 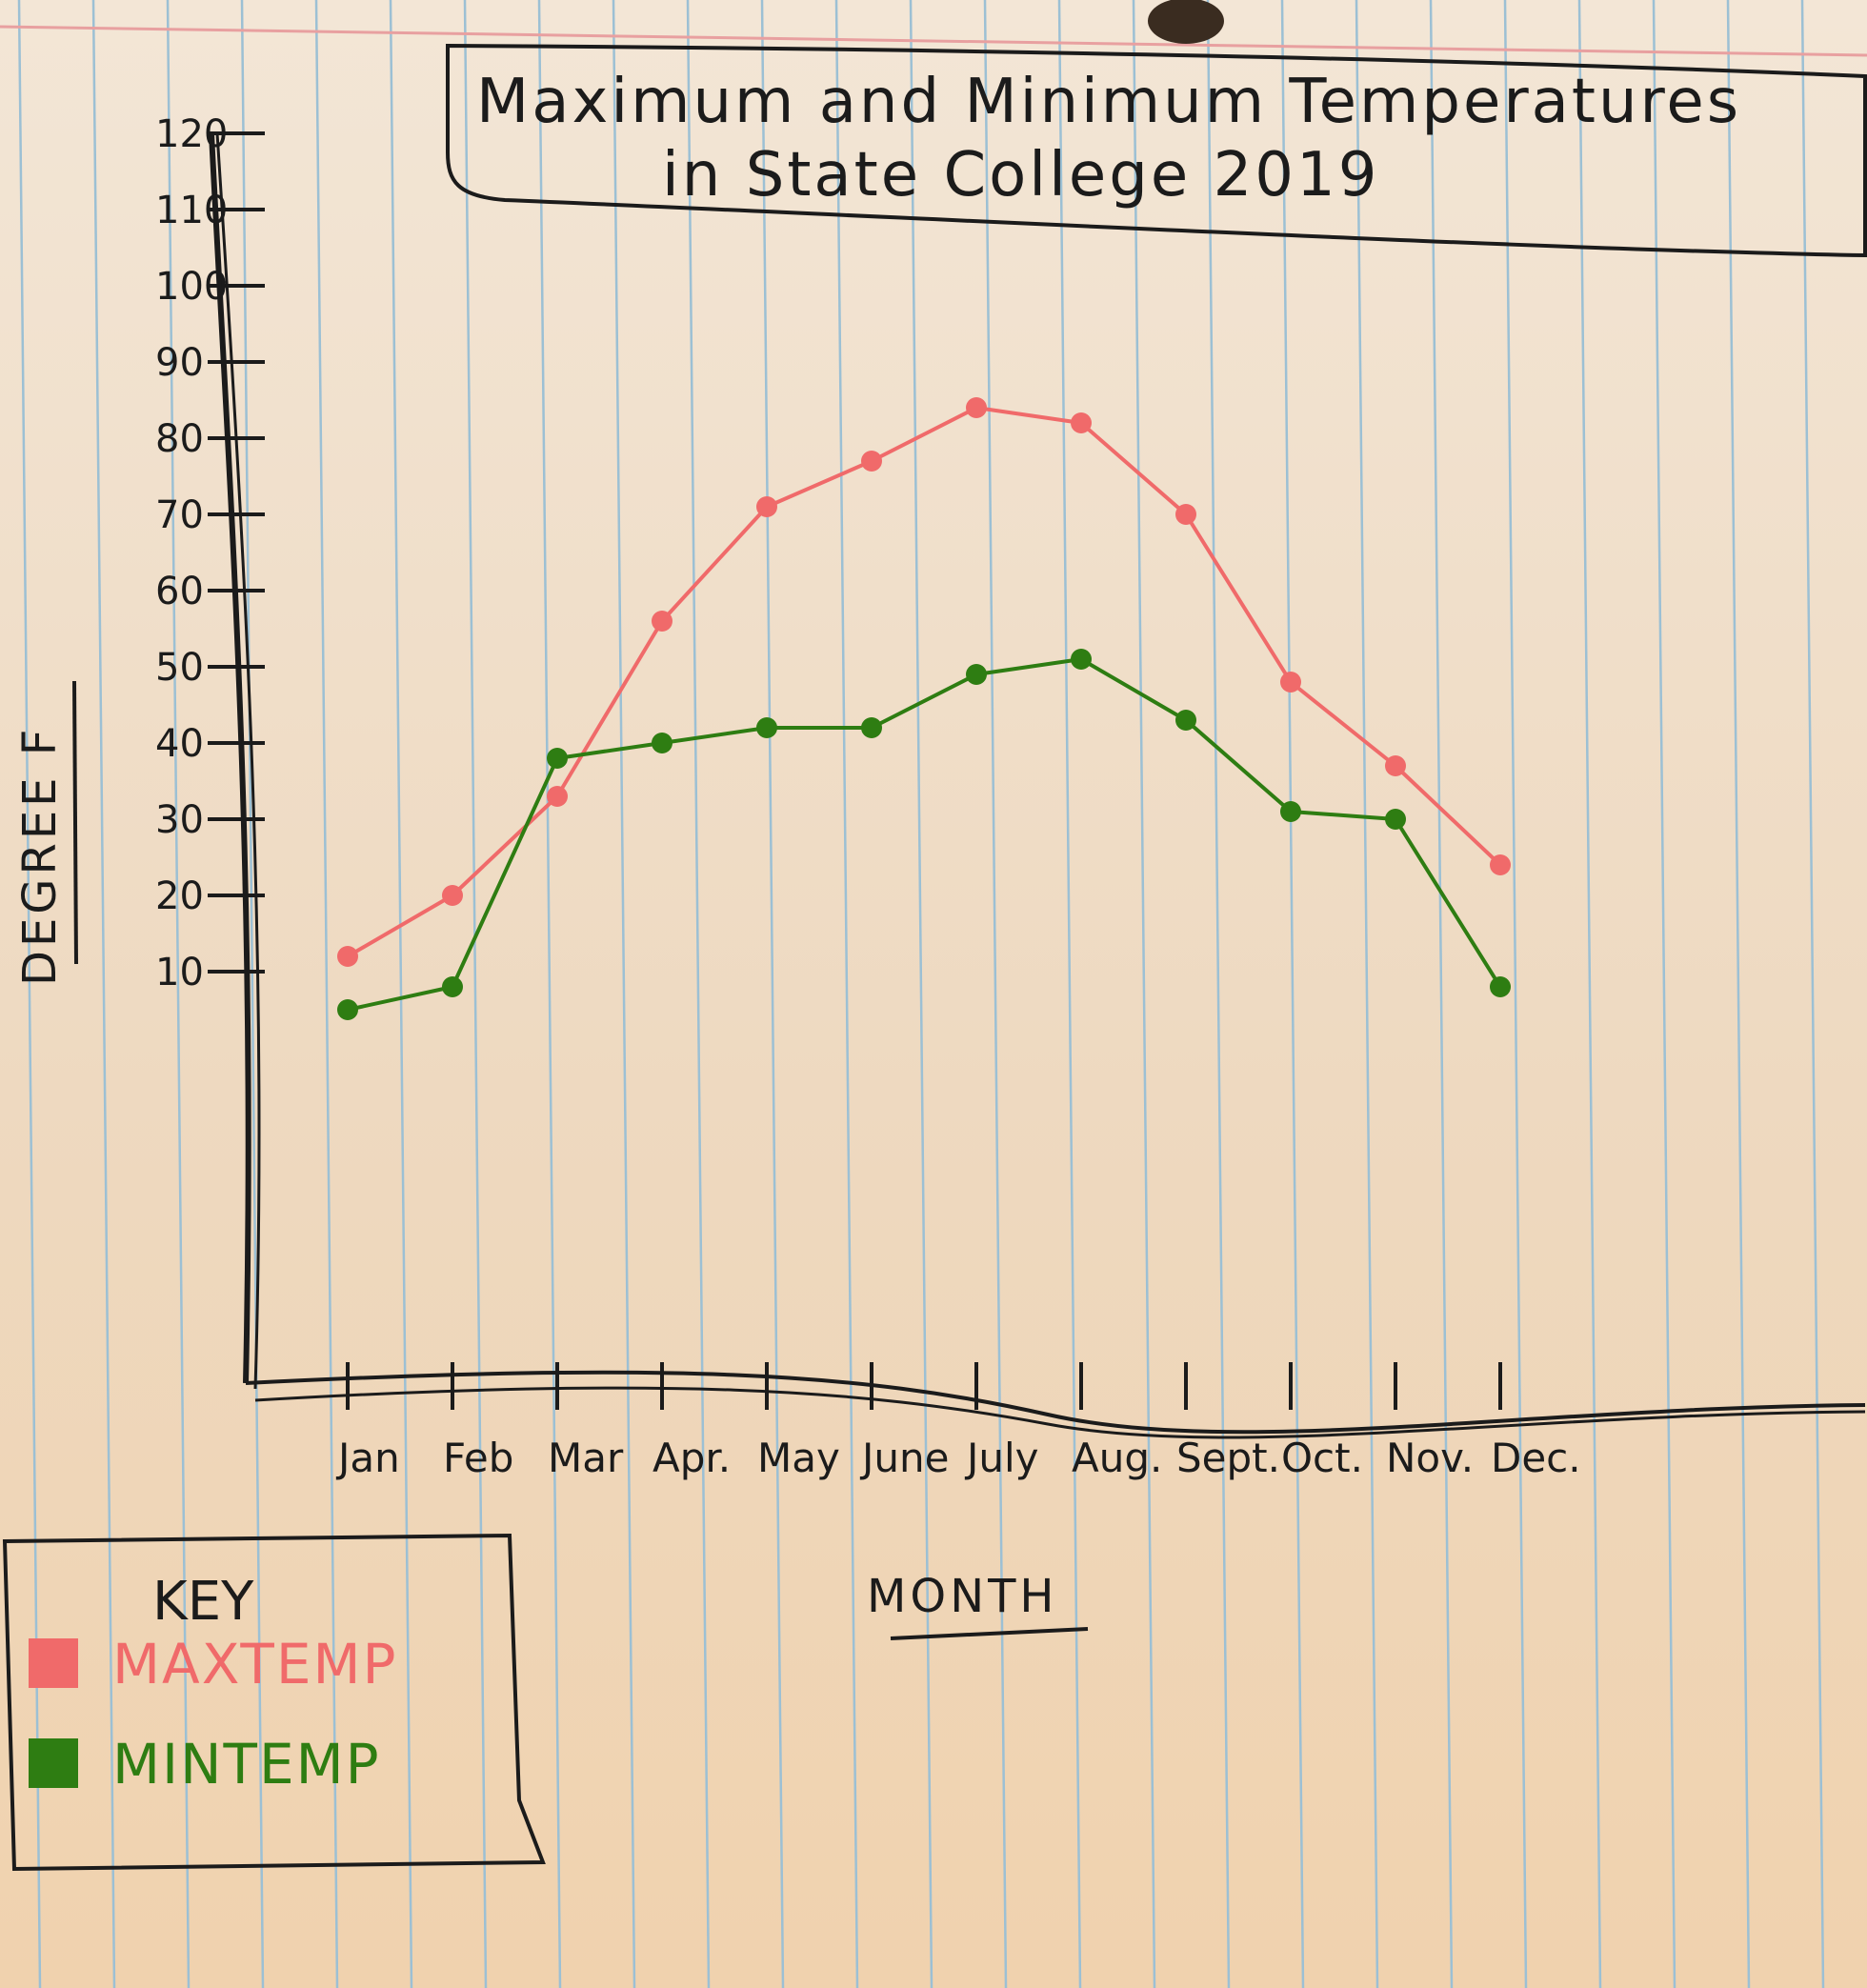 I want to click on mintemp-series-line, so click(x=924, y=835).